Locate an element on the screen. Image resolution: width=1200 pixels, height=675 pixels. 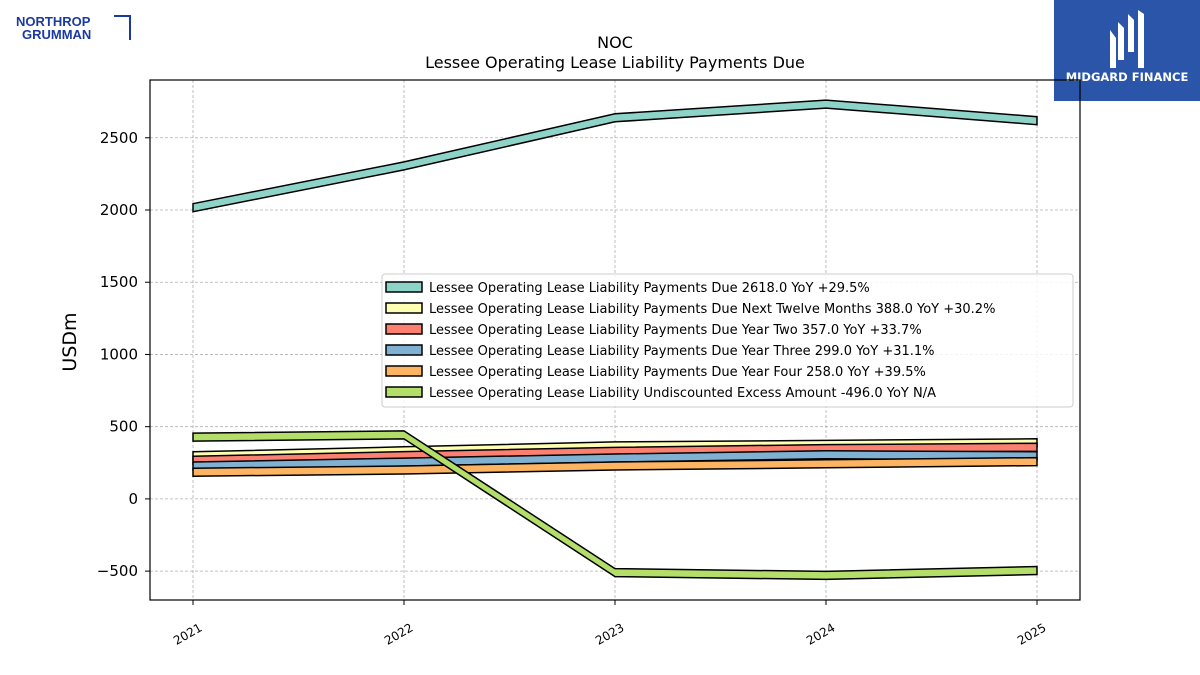
y-tick-label: 500 is located at coordinates (123, 427).